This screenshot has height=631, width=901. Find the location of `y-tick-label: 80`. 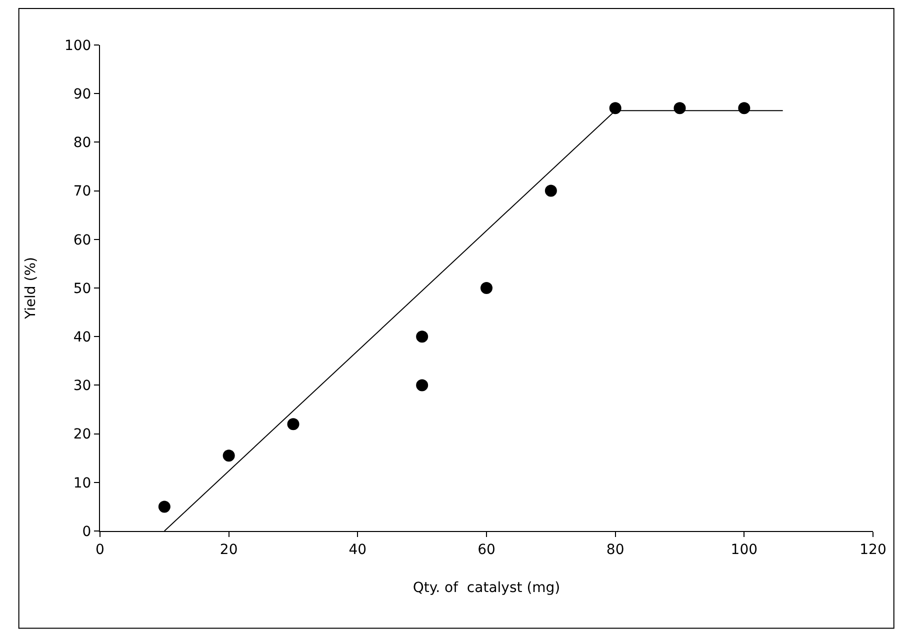

y-tick-label: 80 is located at coordinates (82, 143).